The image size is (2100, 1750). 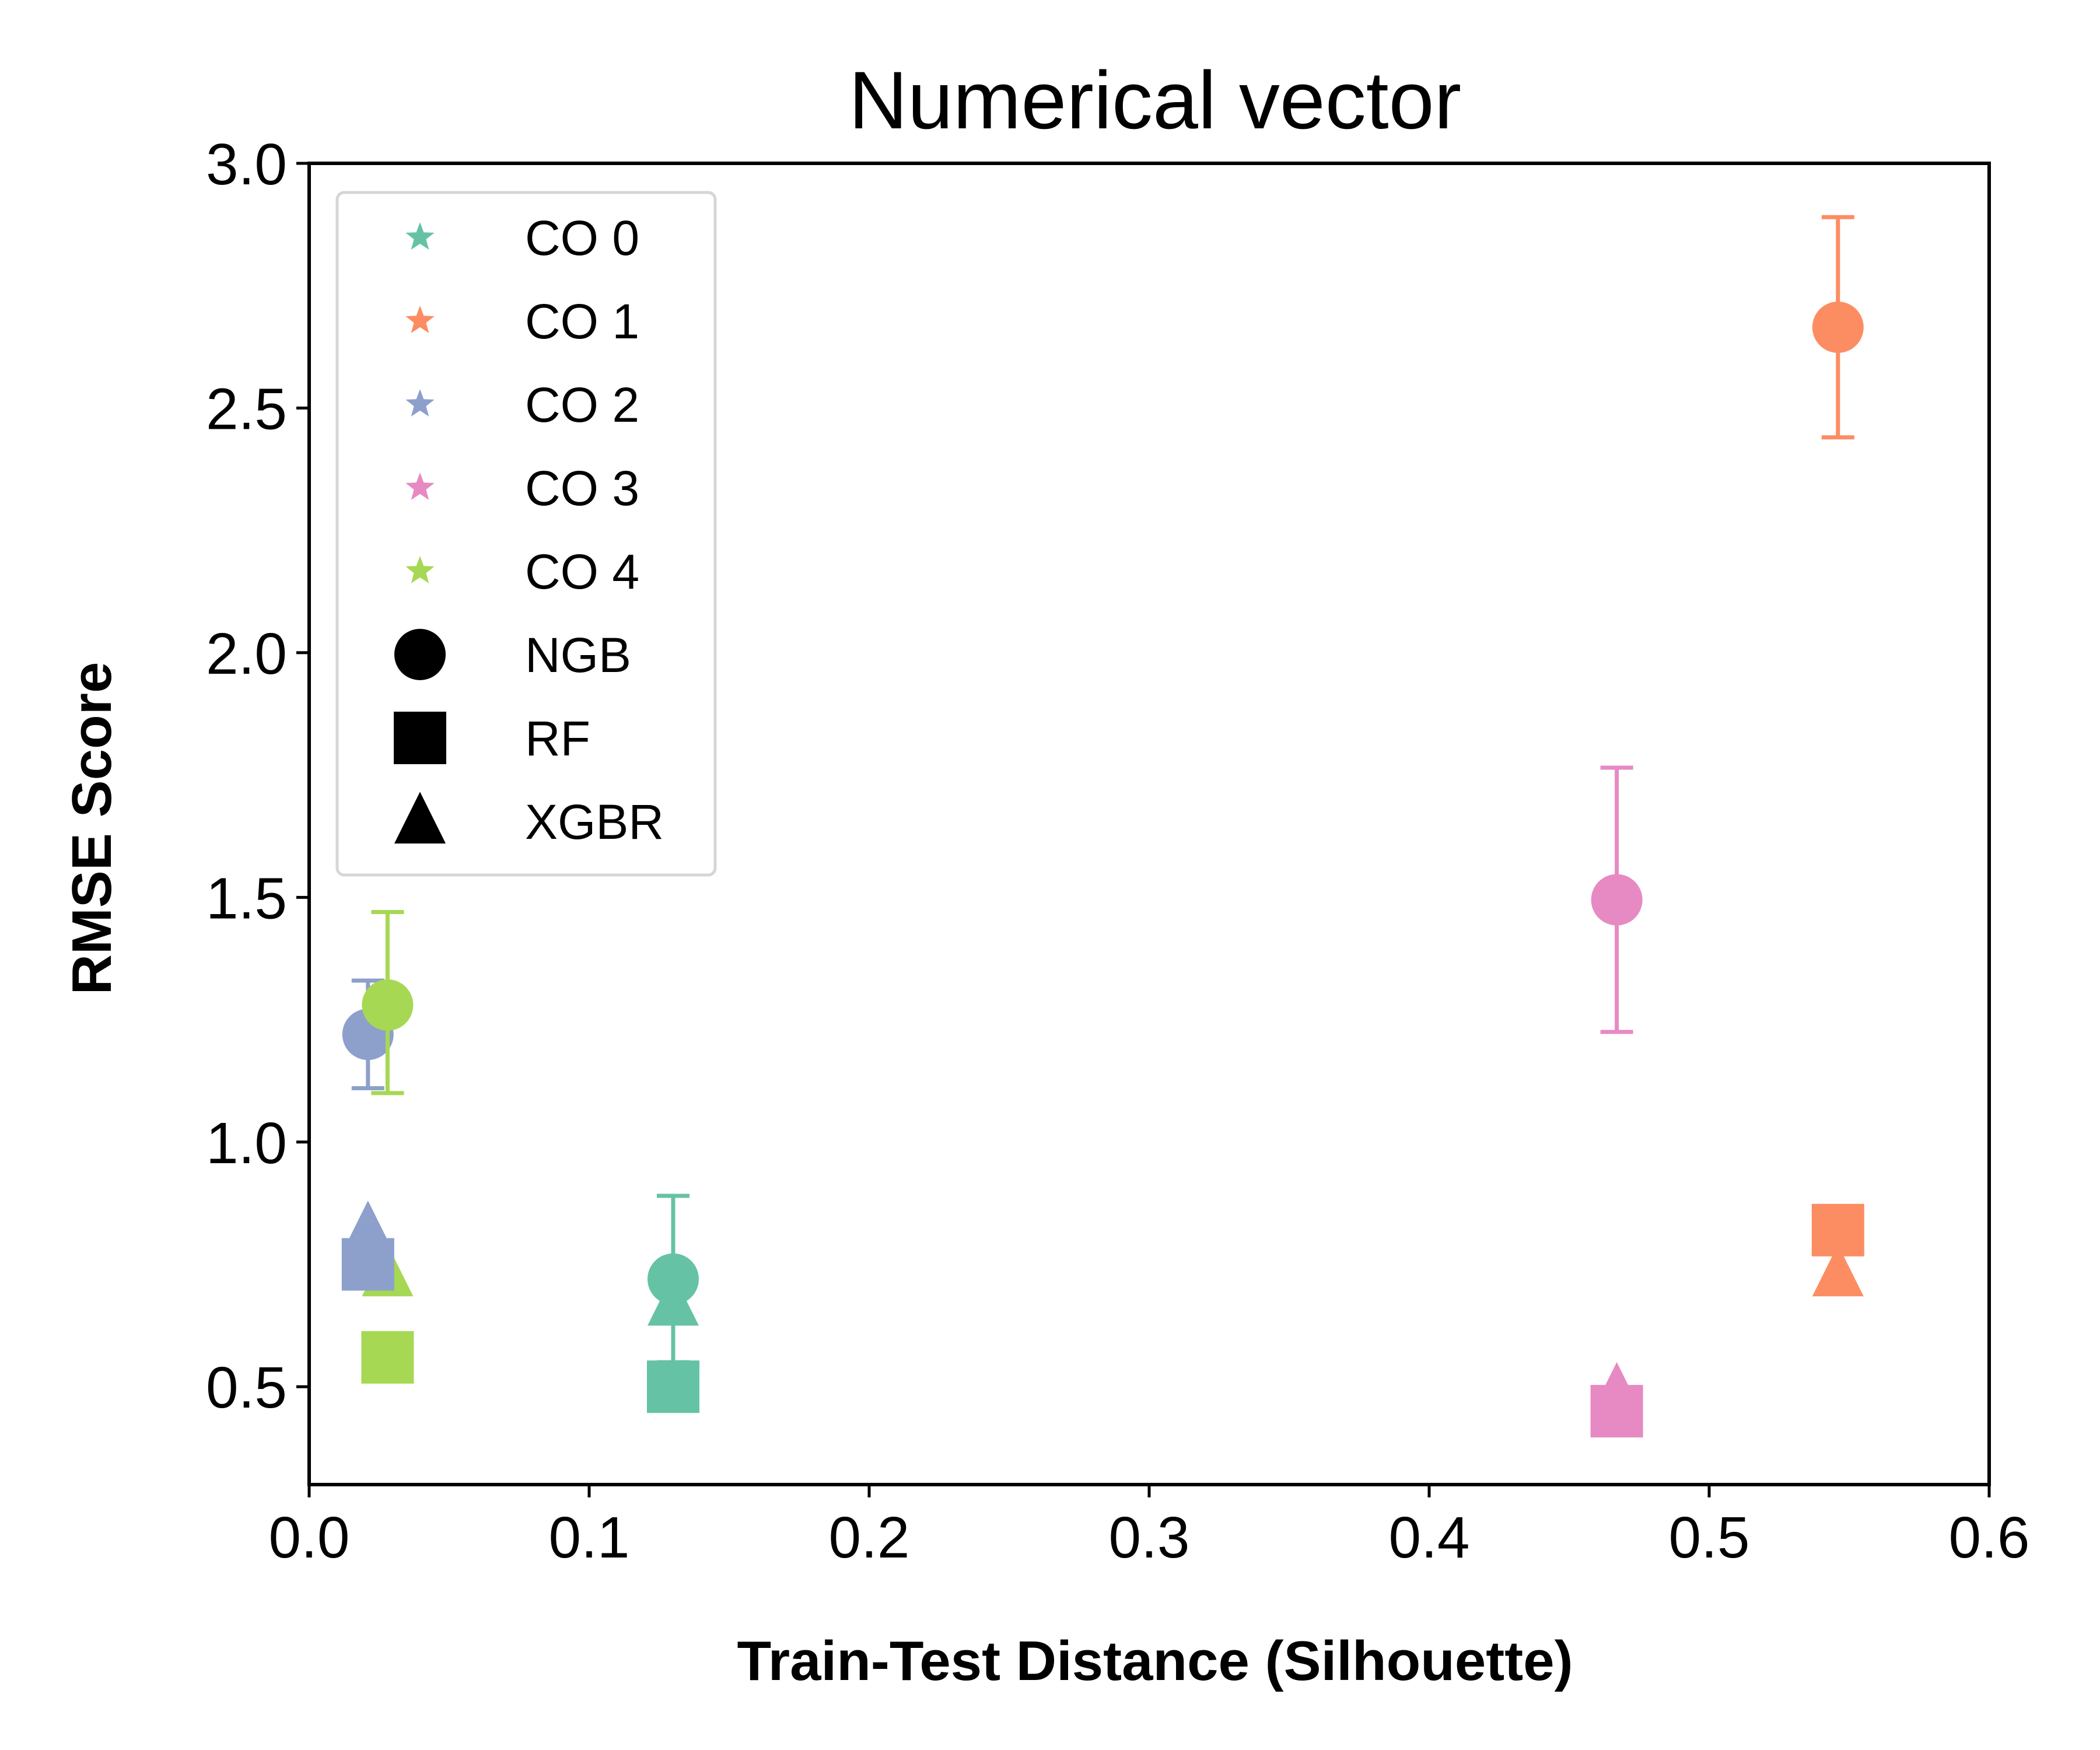 What do you see at coordinates (1838, 1270) in the screenshot?
I see `co-1-xgbr-point` at bounding box center [1838, 1270].